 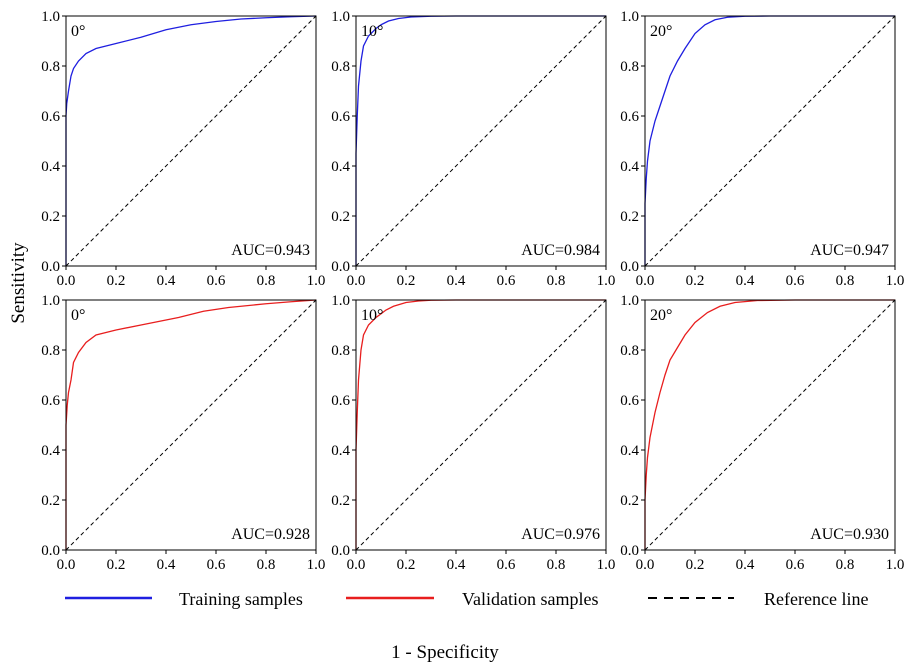 I want to click on auc-label: AUC=0.947, so click(x=849, y=250).